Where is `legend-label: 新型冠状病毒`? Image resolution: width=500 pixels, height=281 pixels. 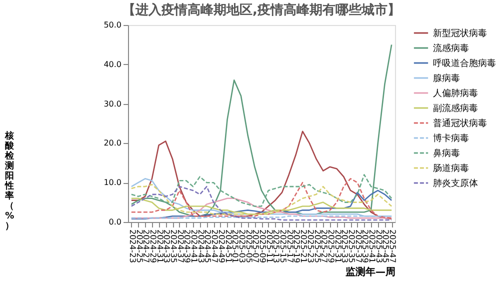 legend-label: 新型冠状病毒 is located at coordinates (460, 33).